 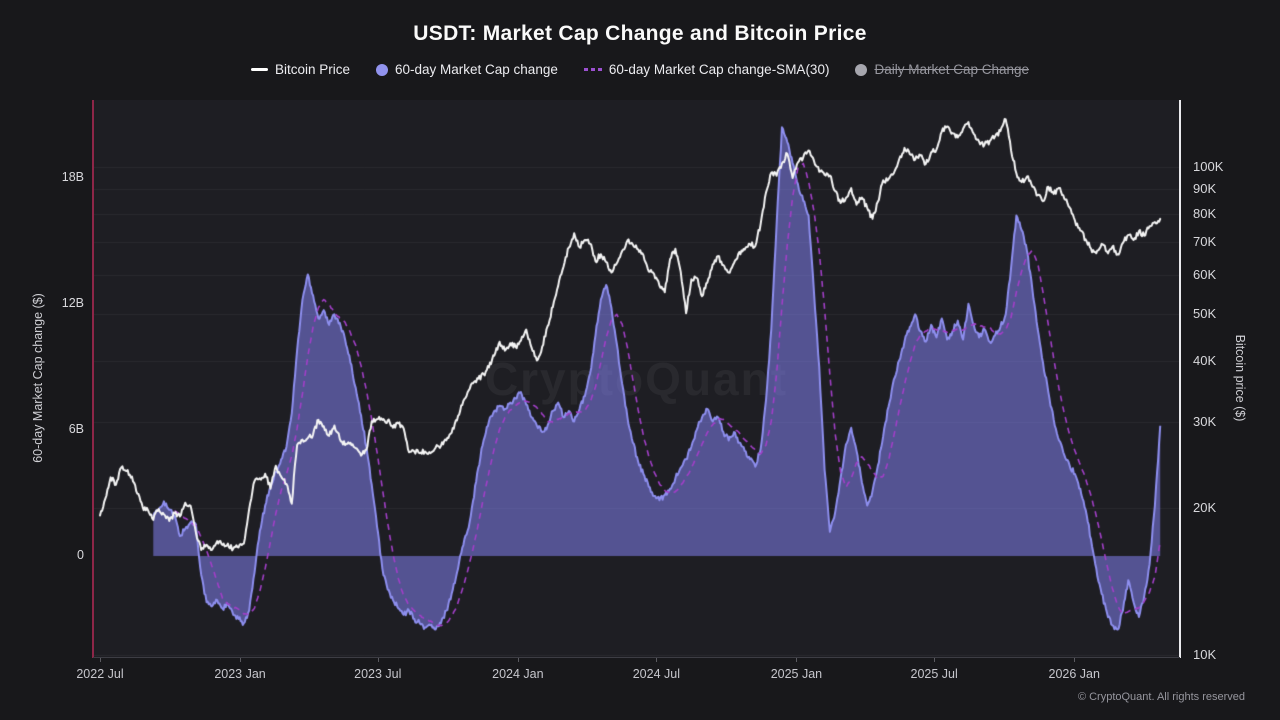 I want to click on y-right-tick-label: 40K, so click(x=1205, y=360).